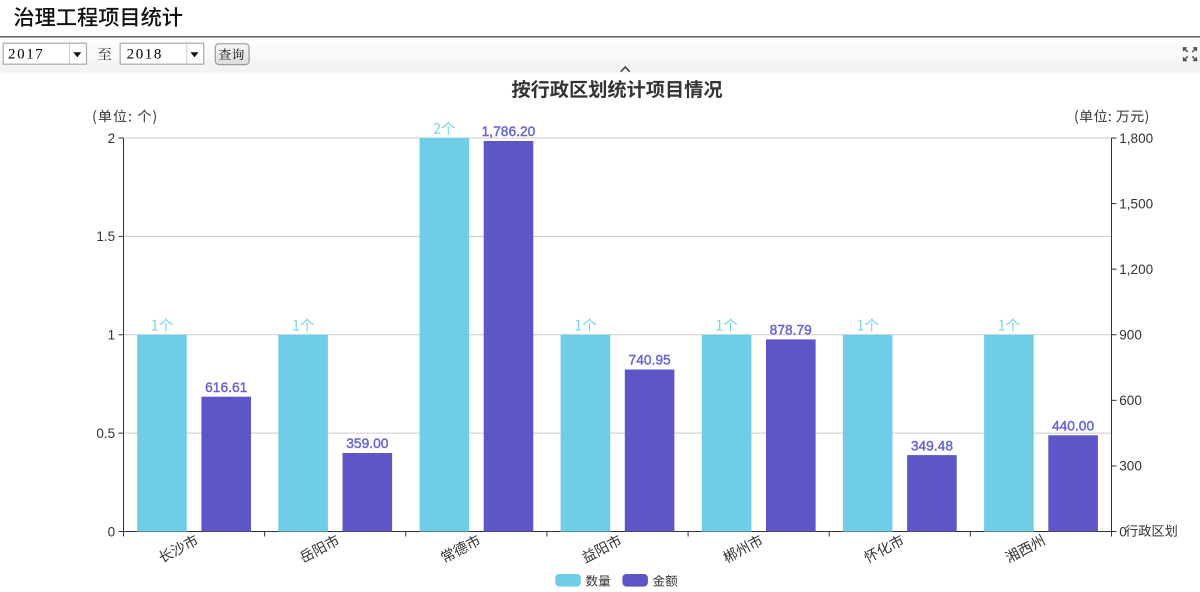 This screenshot has width=1200, height=592. I want to click on svg-text: 1,200, so click(1136, 269).